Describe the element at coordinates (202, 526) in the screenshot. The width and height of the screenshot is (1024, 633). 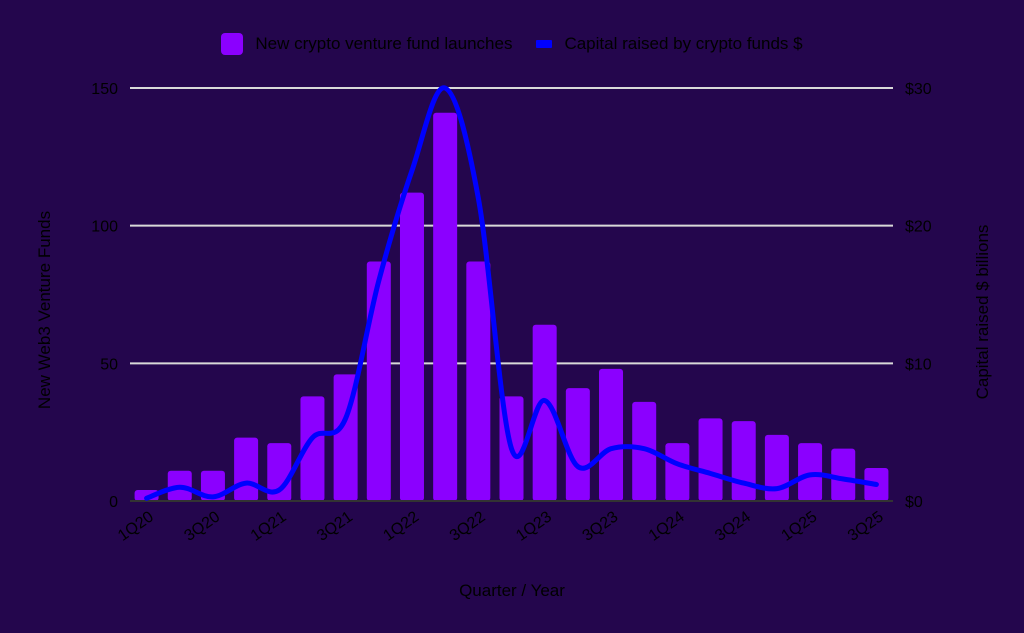
I see `x-tick-label: 3Q20` at that location.